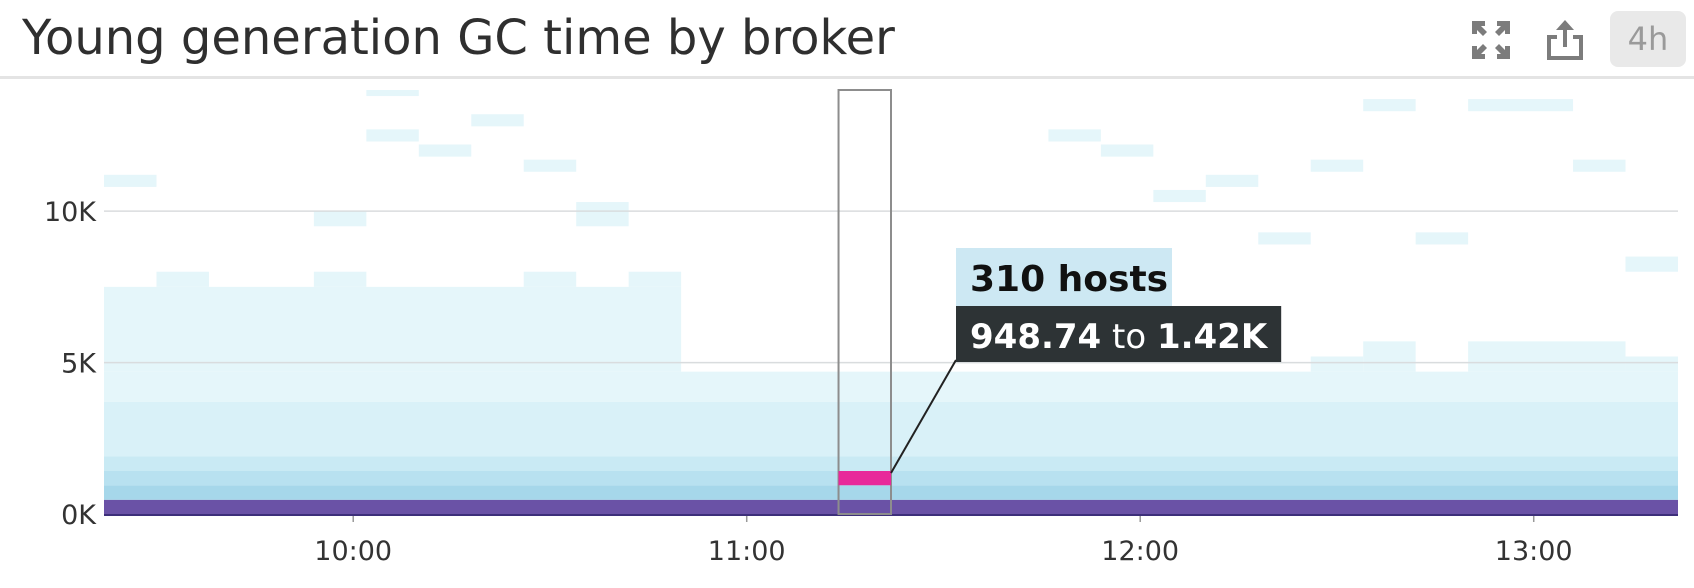 The height and width of the screenshot is (588, 1694). I want to click on y-tick-label: 5K, so click(79, 364).